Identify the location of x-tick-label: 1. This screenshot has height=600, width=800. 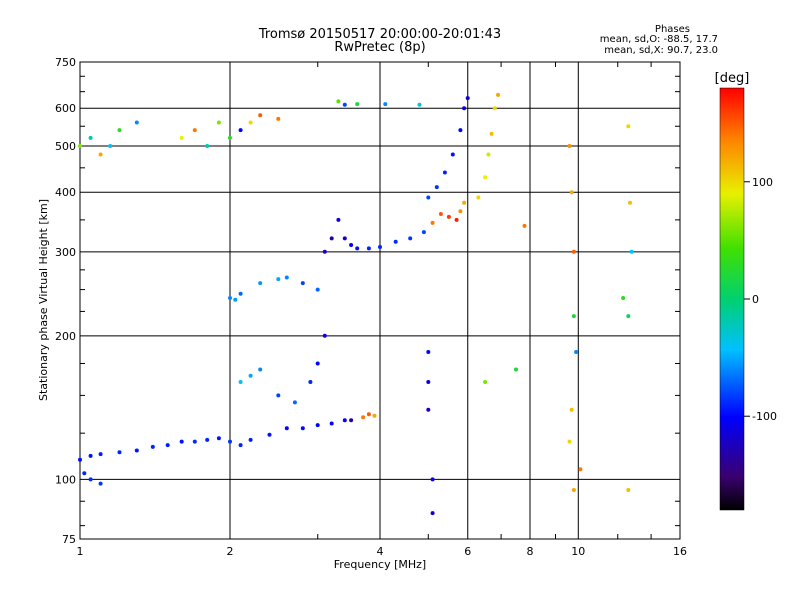
(80, 551).